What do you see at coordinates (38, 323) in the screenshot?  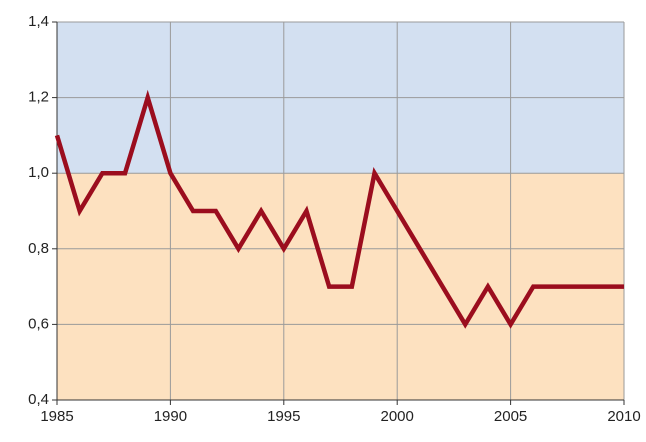 I see `y-tick-label: 0,6` at bounding box center [38, 323].